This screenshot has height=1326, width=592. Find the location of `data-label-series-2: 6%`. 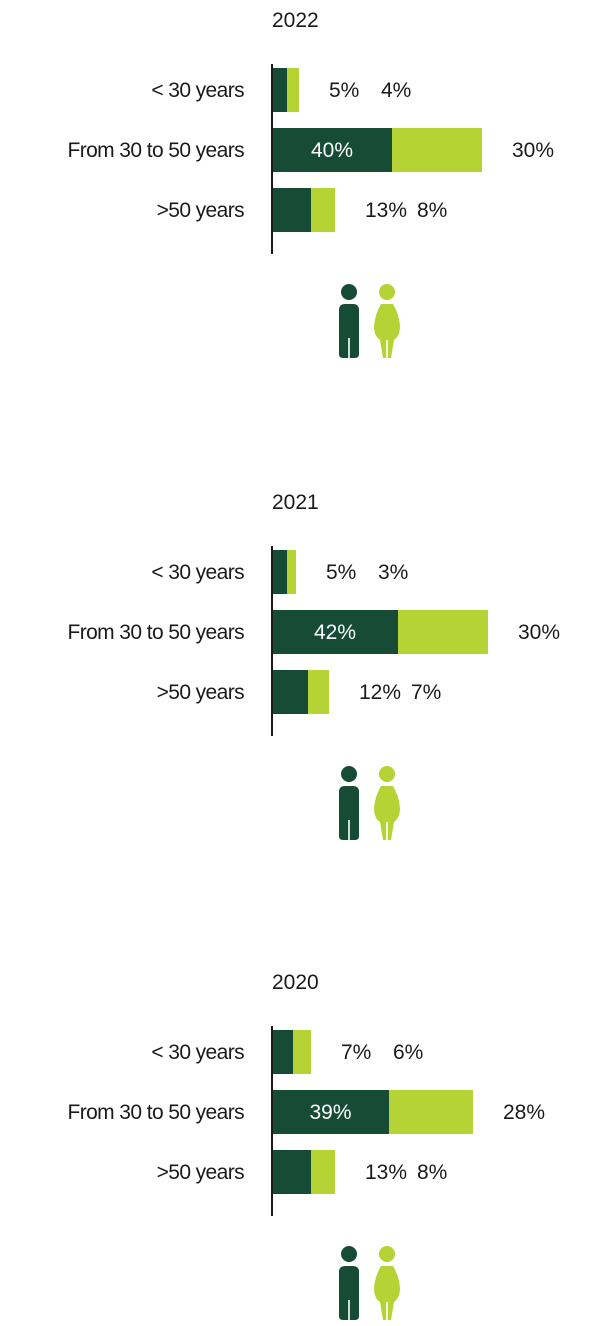

data-label-series-2: 6% is located at coordinates (408, 1052).